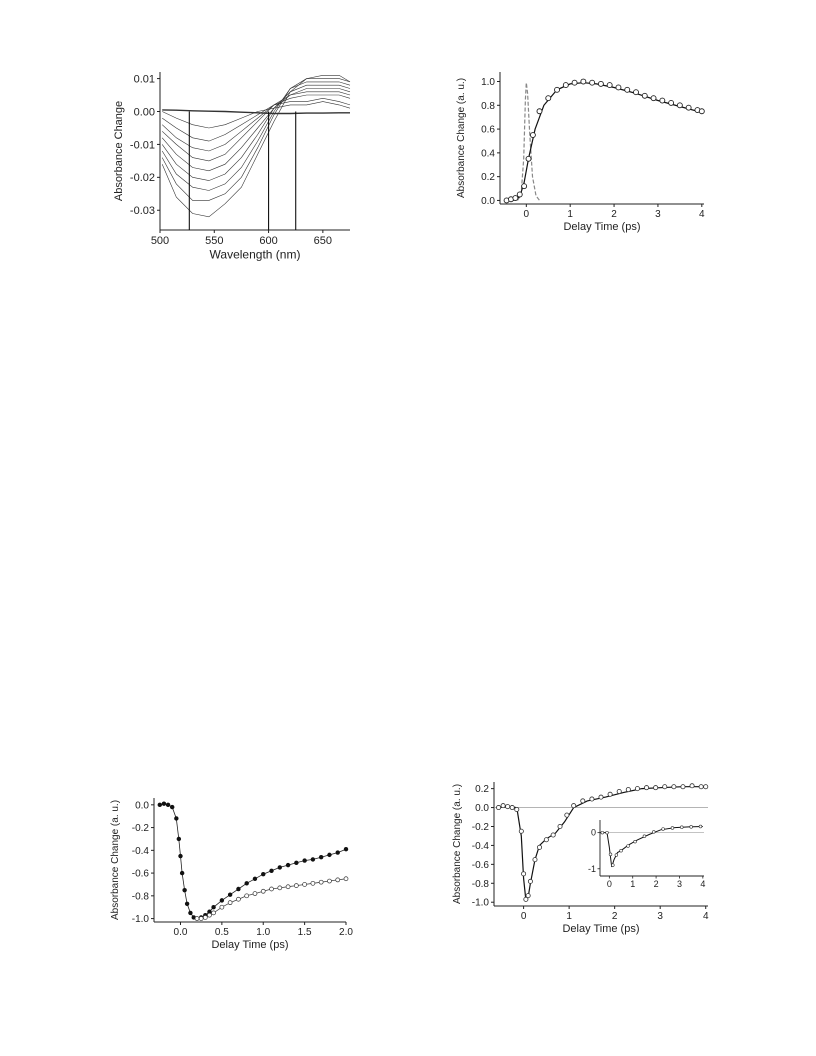 The width and height of the screenshot is (816, 1056). Describe the element at coordinates (272, 898) in the screenshot. I see `open-series-line` at that location.